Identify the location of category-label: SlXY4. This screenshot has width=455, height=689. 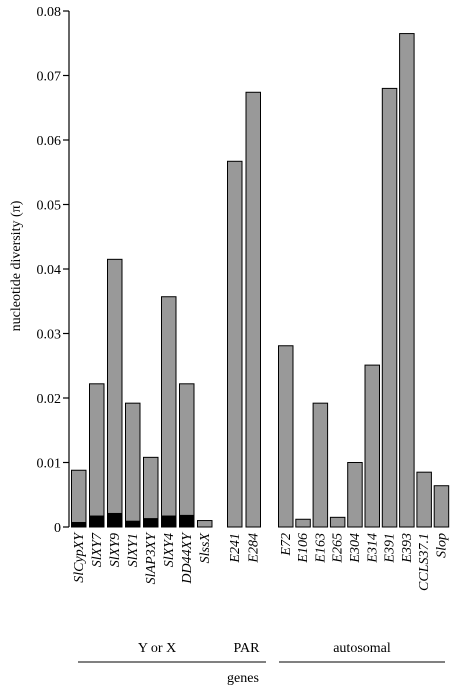
(169, 550).